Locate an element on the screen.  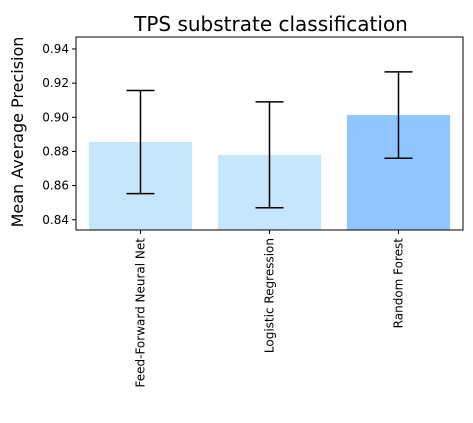
x-tick-label: Logistic Regression is located at coordinates (270, 295).